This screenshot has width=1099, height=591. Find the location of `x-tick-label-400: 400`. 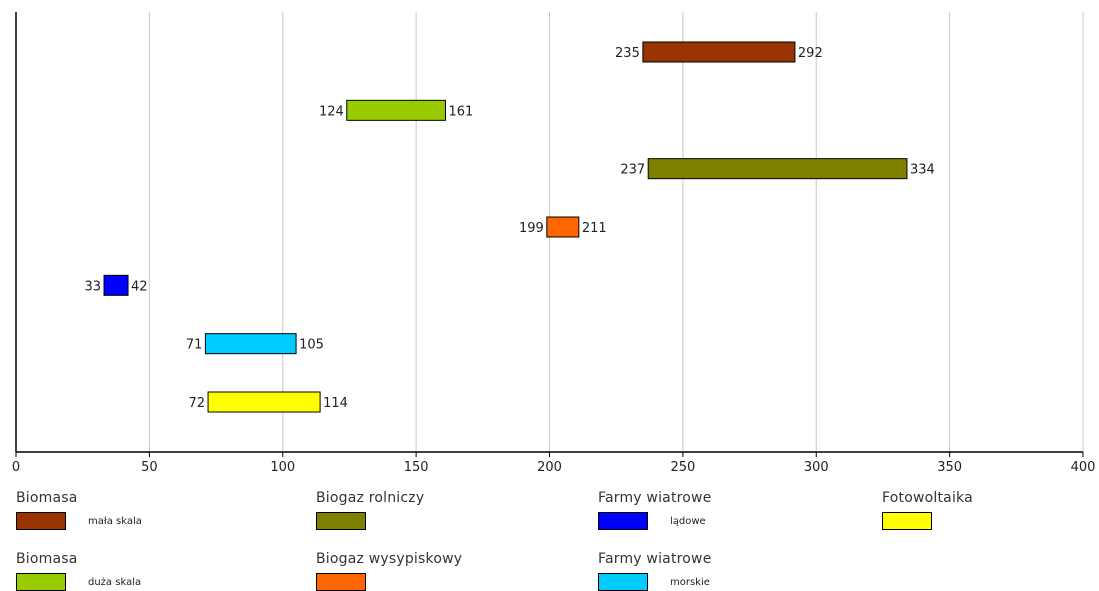

x-tick-label-400: 400 is located at coordinates (1083, 467).